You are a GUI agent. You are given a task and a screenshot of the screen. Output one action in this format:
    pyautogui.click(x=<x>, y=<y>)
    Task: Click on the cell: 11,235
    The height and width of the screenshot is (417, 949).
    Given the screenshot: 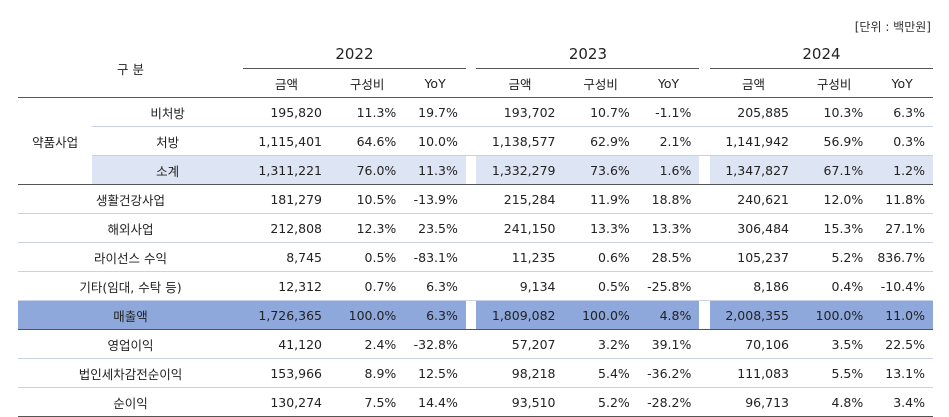 What is the action you would take?
    pyautogui.click(x=520, y=257)
    